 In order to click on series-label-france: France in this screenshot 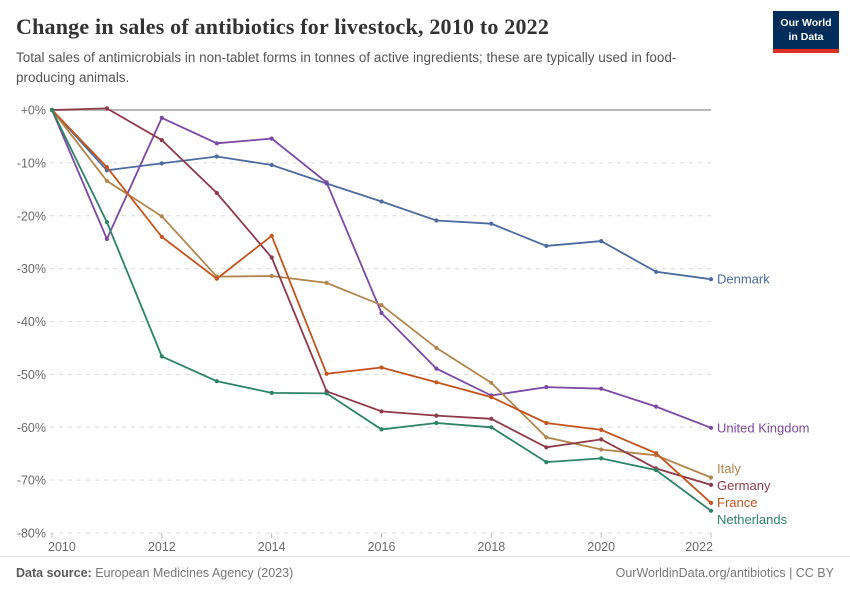, I will do `click(737, 502)`.